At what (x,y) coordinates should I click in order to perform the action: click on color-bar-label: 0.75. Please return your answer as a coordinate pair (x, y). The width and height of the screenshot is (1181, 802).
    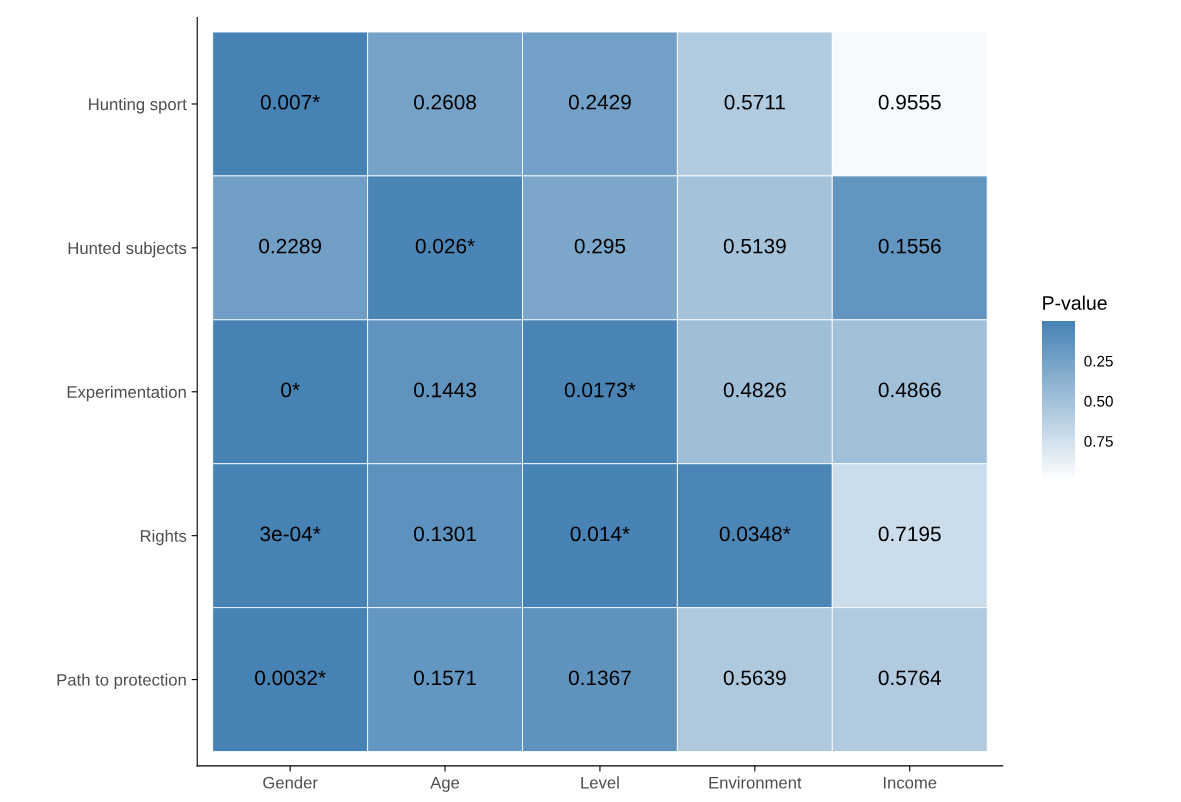
    Looking at the image, I should click on (1098, 441).